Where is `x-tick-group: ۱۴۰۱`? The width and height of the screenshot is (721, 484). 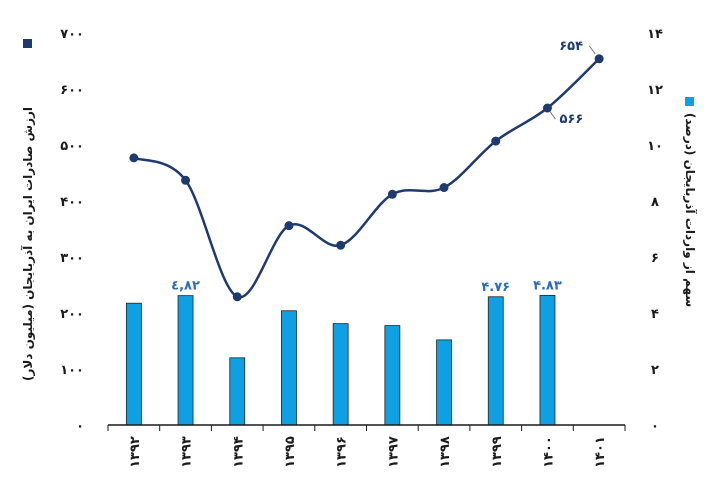 x-tick-group: ۱۴۰۱ is located at coordinates (600, 452).